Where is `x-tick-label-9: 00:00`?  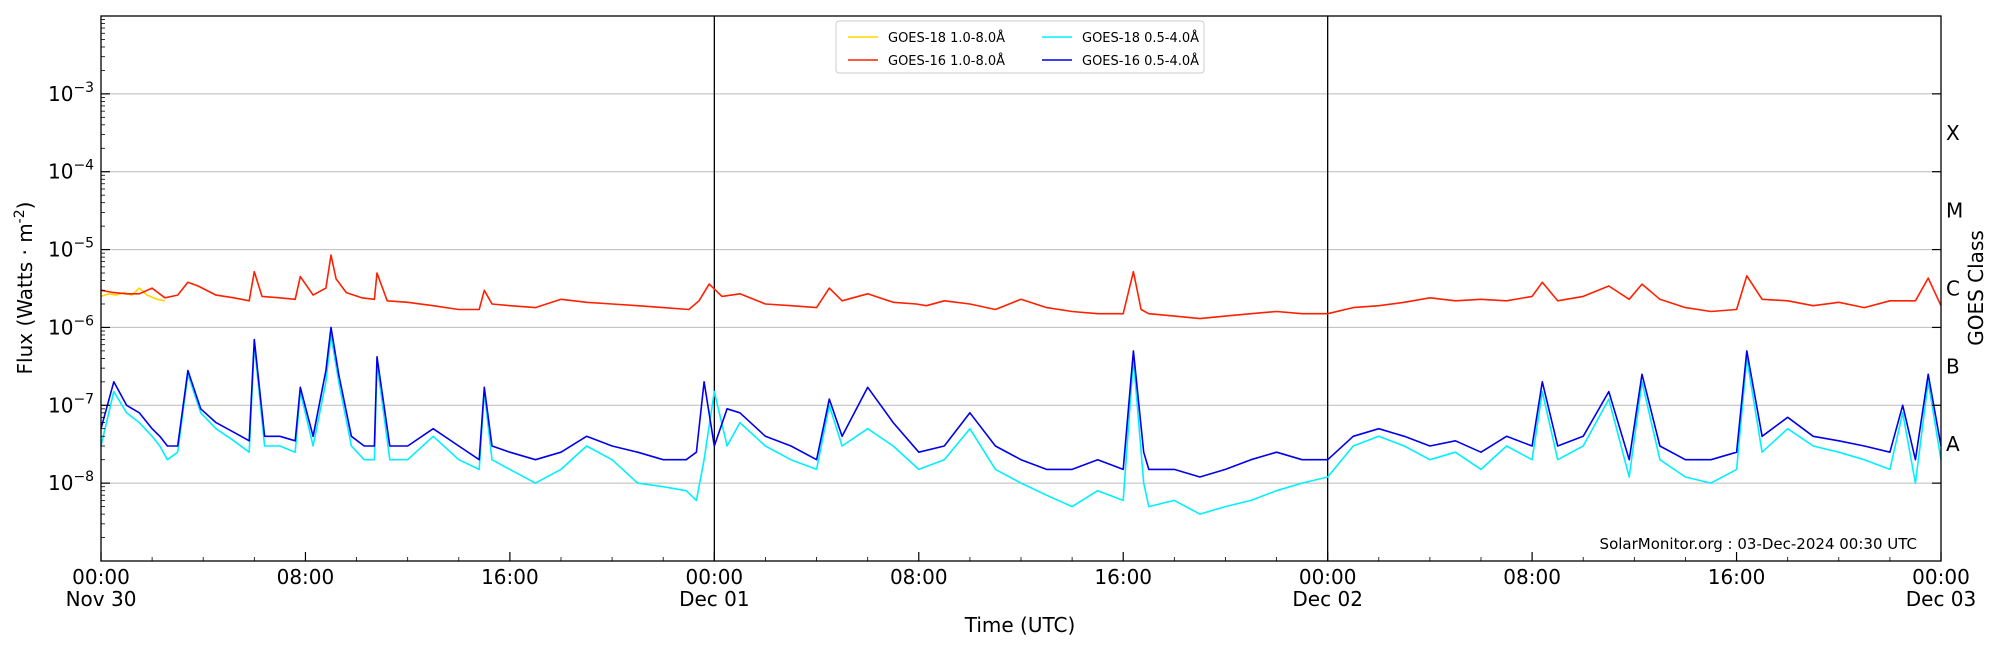
x-tick-label-9: 00:00 is located at coordinates (1941, 577).